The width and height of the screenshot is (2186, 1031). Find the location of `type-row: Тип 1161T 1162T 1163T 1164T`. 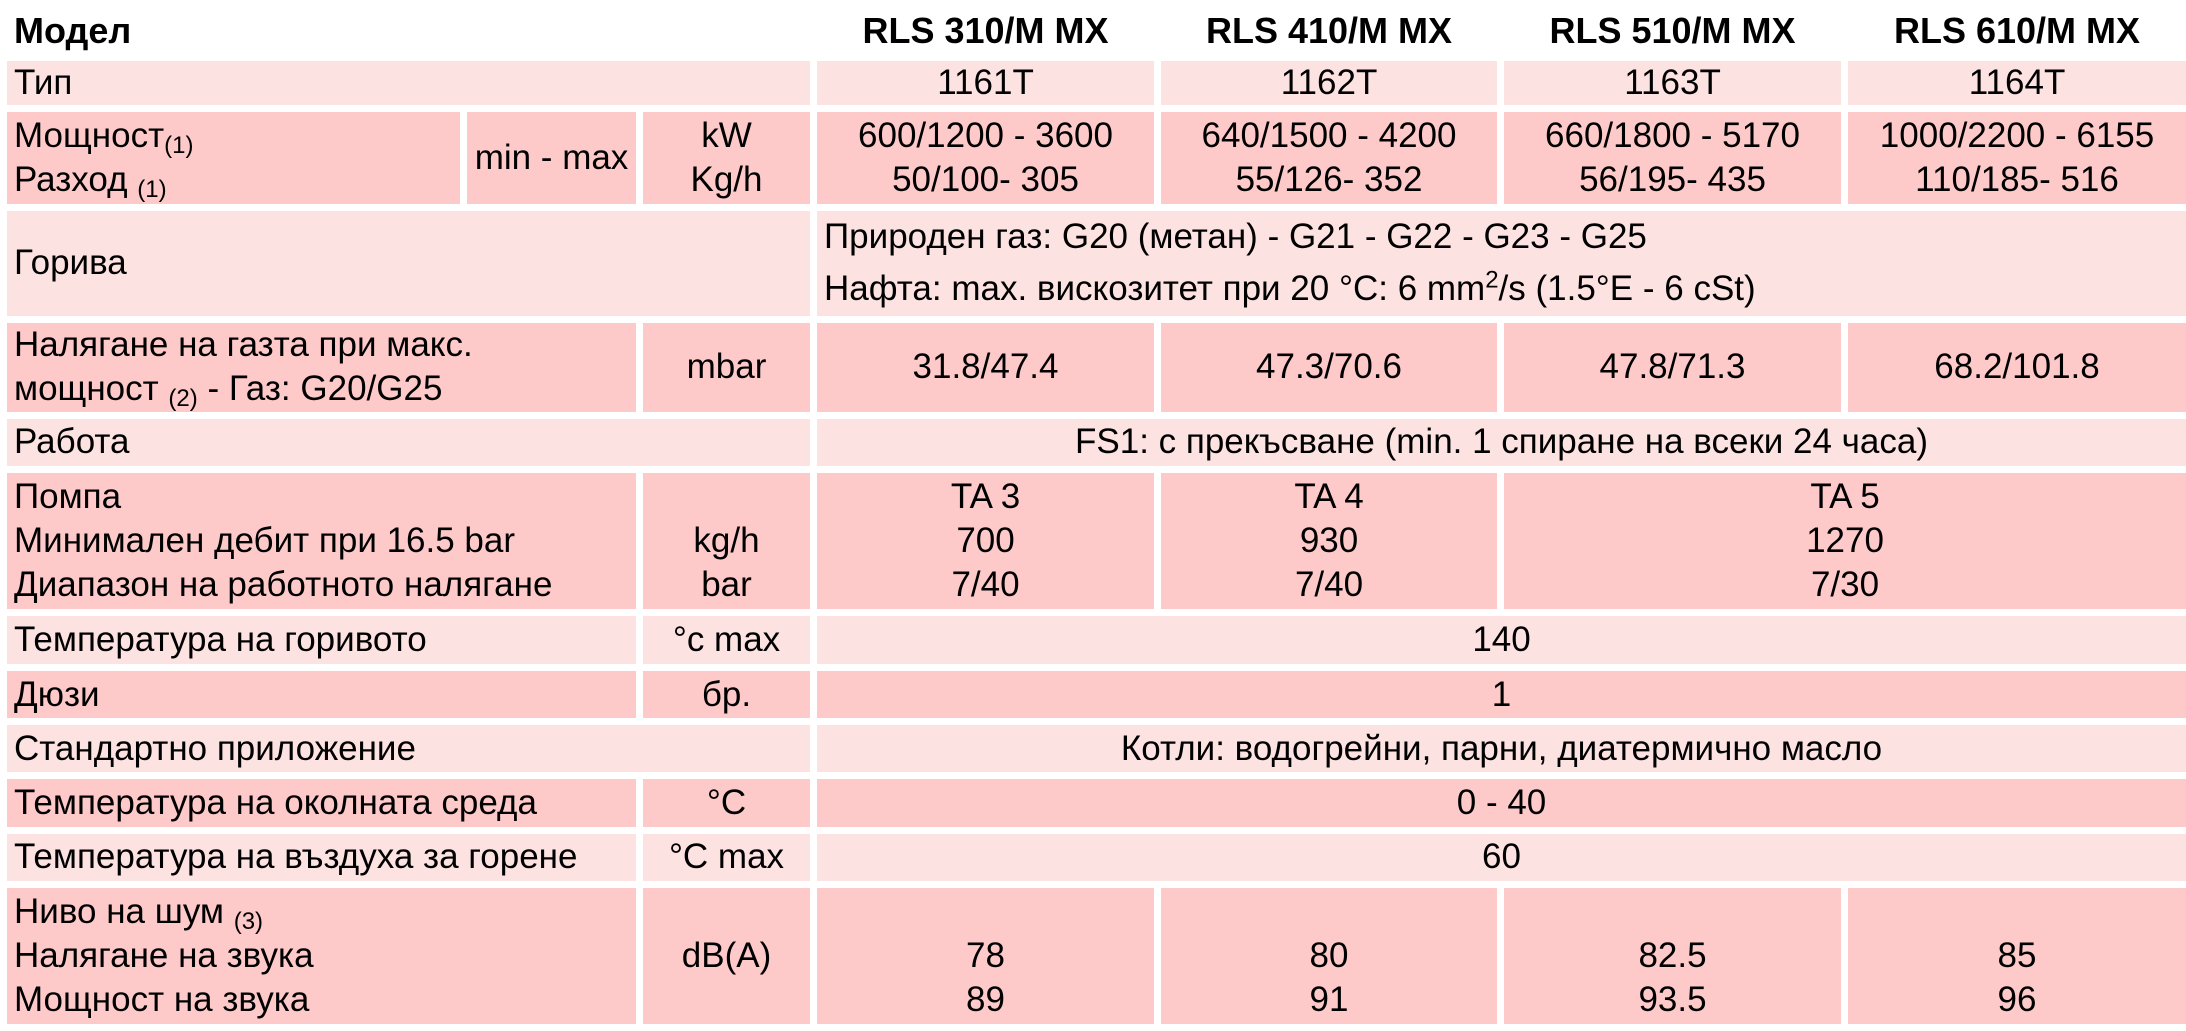

type-row: Тип 1161T 1162T 1163T 1164T is located at coordinates (1093, 83).